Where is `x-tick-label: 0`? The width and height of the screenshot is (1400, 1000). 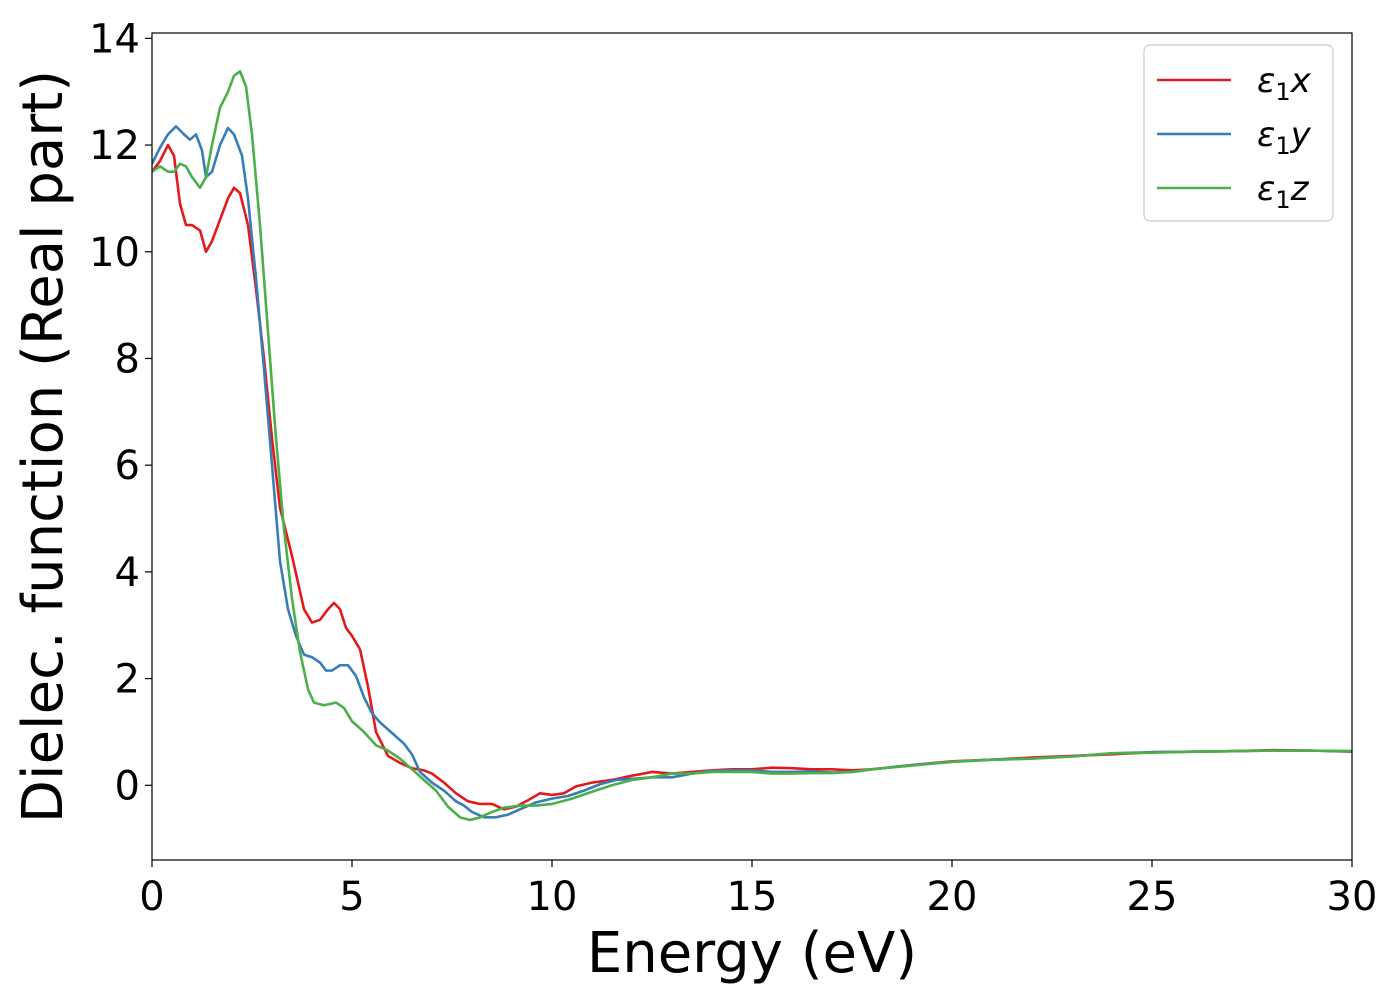
x-tick-label: 0 is located at coordinates (151, 897).